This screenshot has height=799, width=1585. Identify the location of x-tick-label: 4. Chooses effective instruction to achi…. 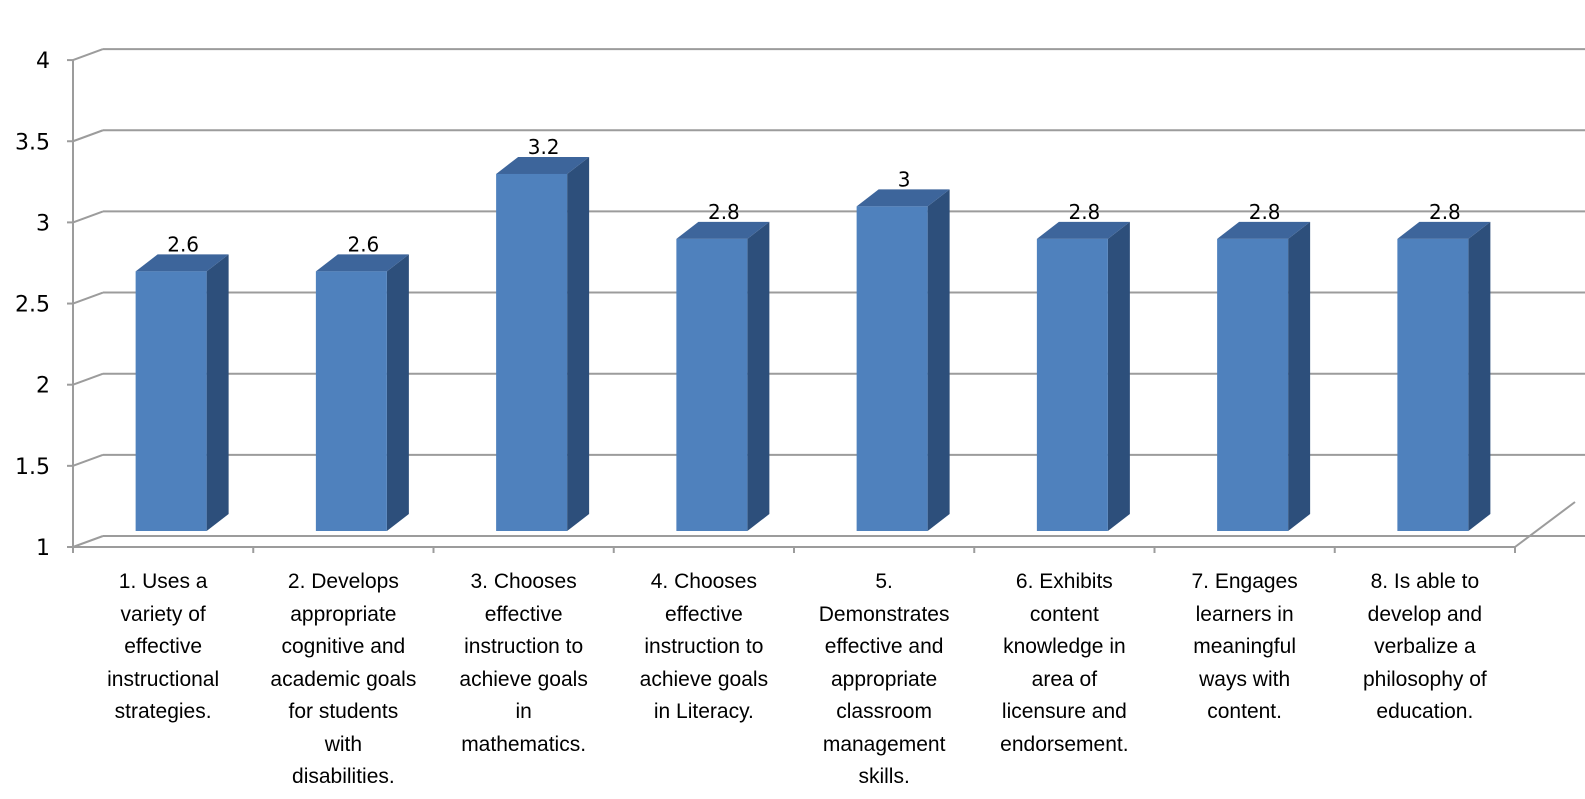
(704, 646).